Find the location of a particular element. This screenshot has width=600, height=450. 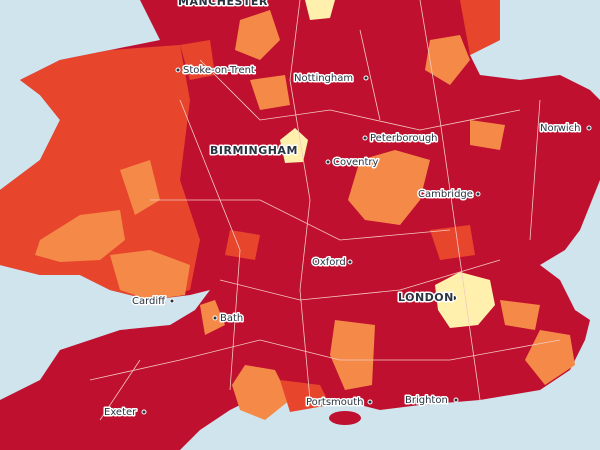

city-label: Oxford is located at coordinates (329, 262).